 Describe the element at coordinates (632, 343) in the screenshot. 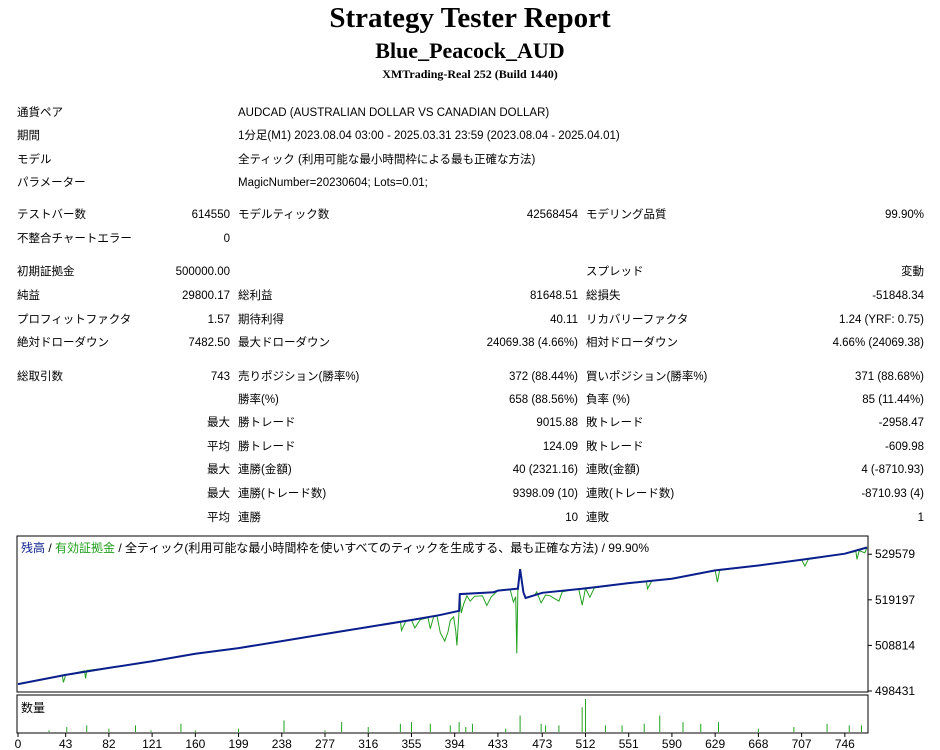

I see `rel-drawdown-label: 相対ドローダウン` at that location.